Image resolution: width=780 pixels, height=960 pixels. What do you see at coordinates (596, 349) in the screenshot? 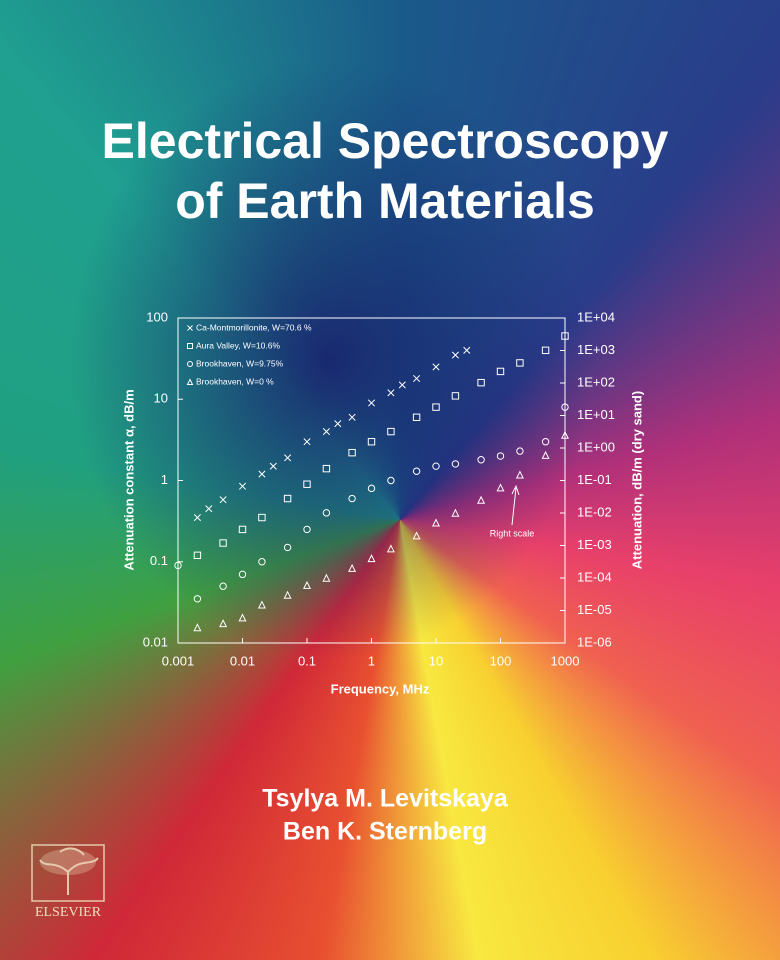
I see `y2-tick-label: 1E+03` at bounding box center [596, 349].